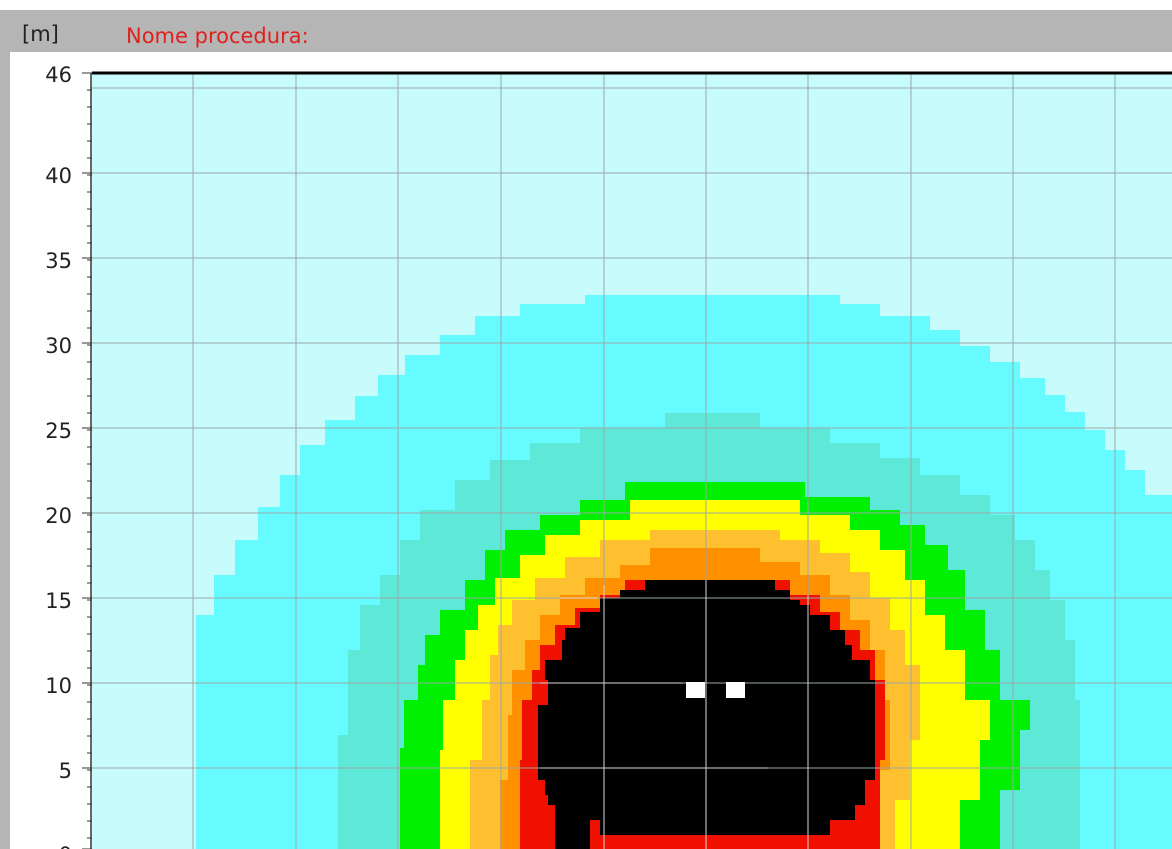  What do you see at coordinates (40, 34) in the screenshot?
I see `axis-unit-label: [m]` at bounding box center [40, 34].